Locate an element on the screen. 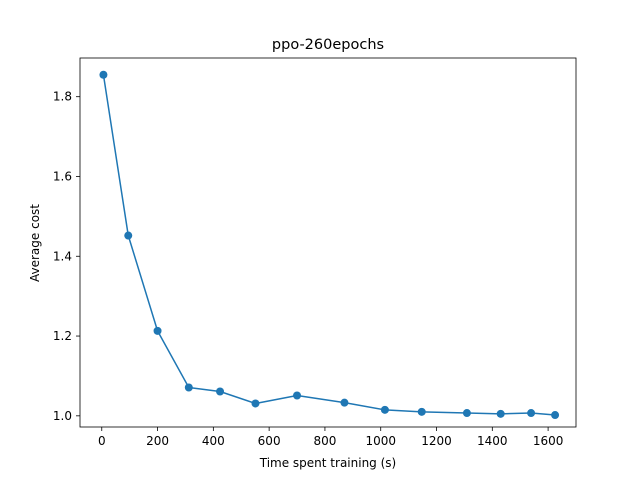 The height and width of the screenshot is (480, 640). x-tick-label: 1200 is located at coordinates (436, 441).